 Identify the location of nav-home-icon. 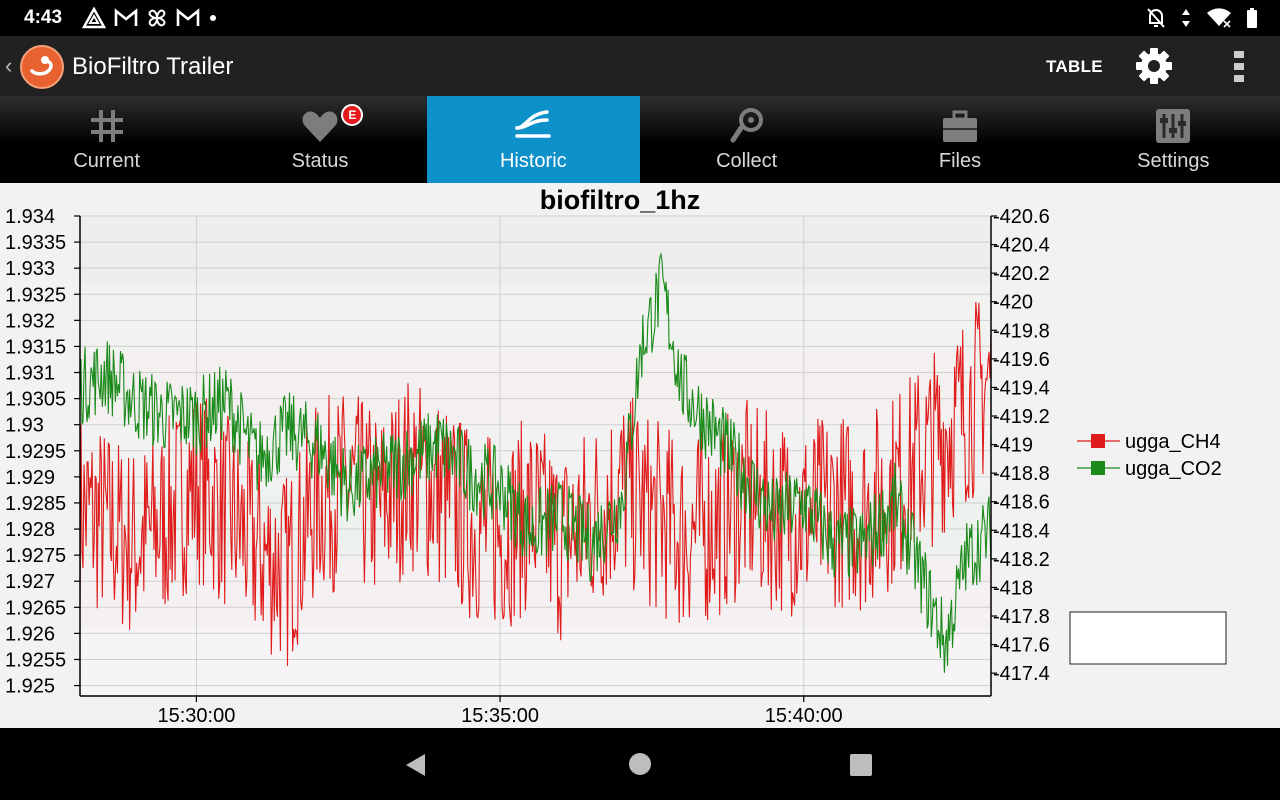
(640, 764).